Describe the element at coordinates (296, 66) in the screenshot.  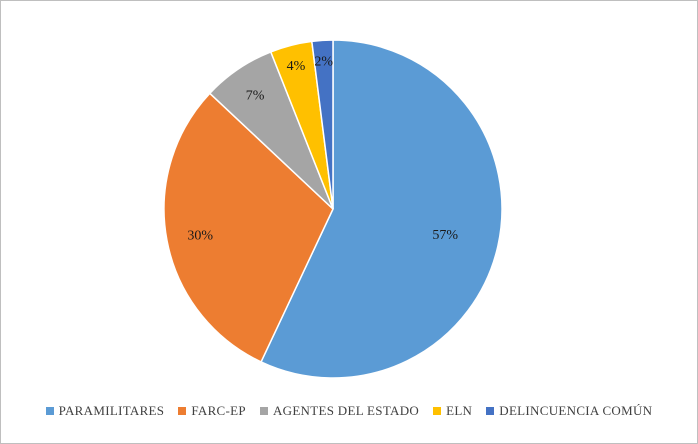
I see `data-label-eln: 4%` at that location.